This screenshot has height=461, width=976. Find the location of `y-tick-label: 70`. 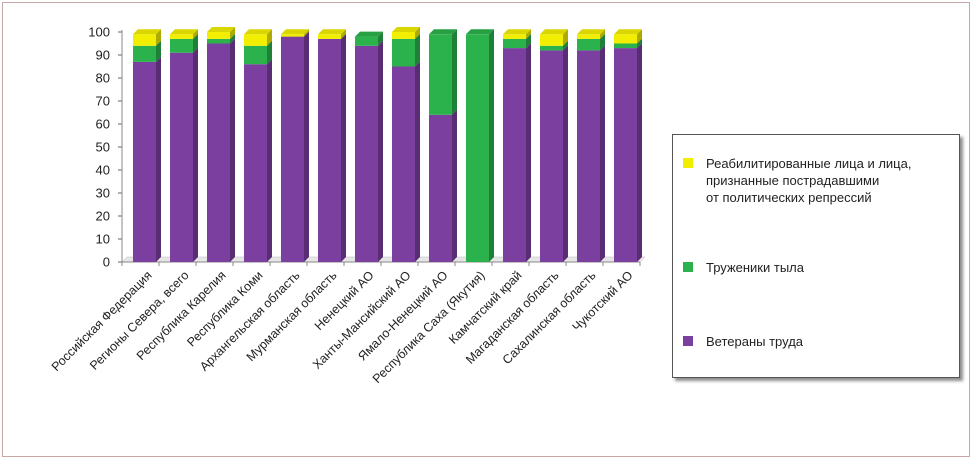

y-tick-label: 70 is located at coordinates (103, 101).